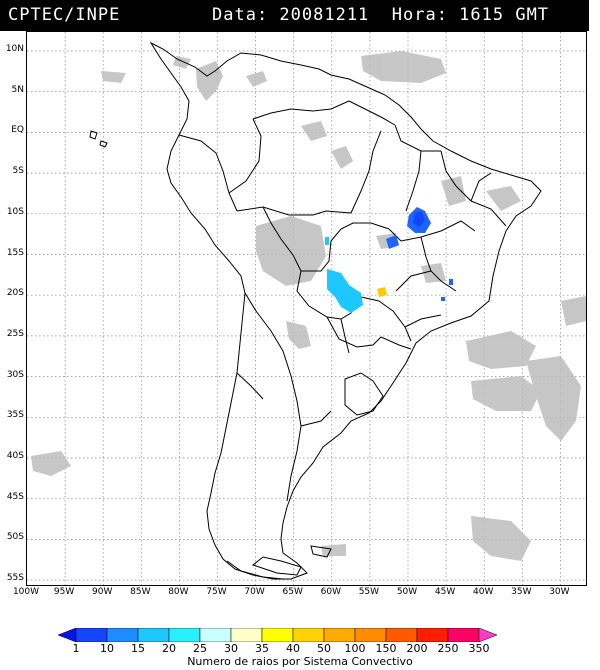 This screenshot has height=670, width=600. Describe the element at coordinates (15, 211) in the screenshot. I see `lat-label: 10S` at that location.